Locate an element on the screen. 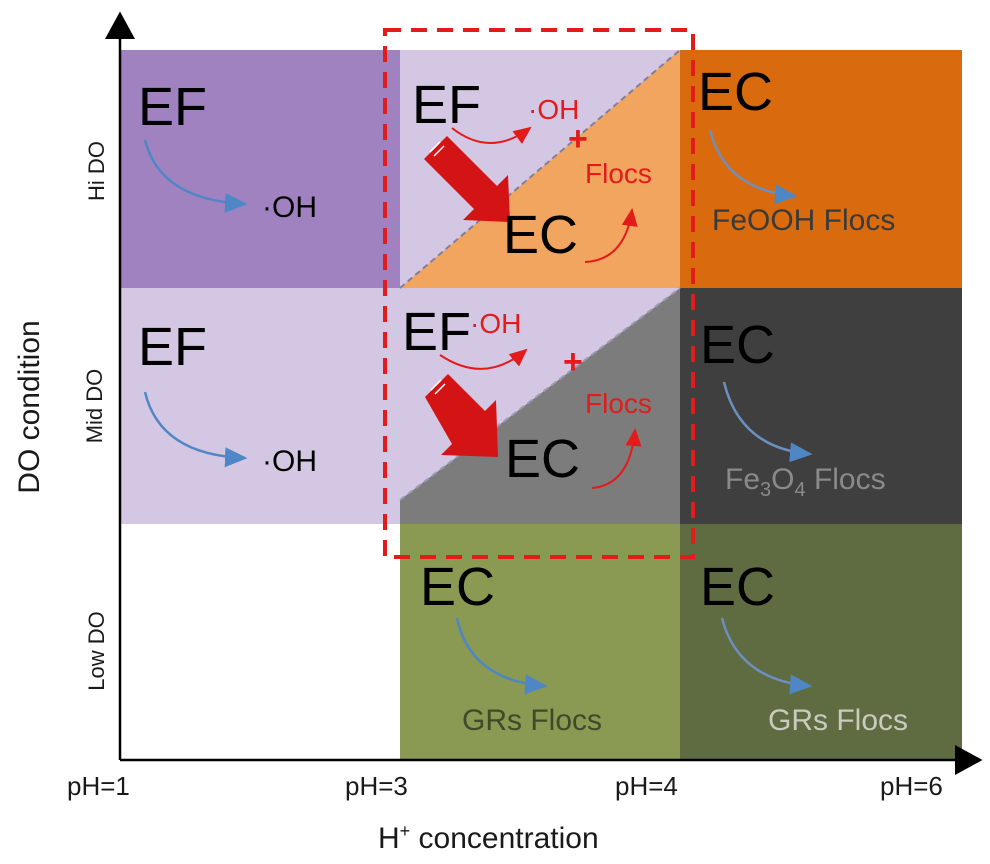  blue-arrow-mid-ph1 is located at coordinates (195, 429).